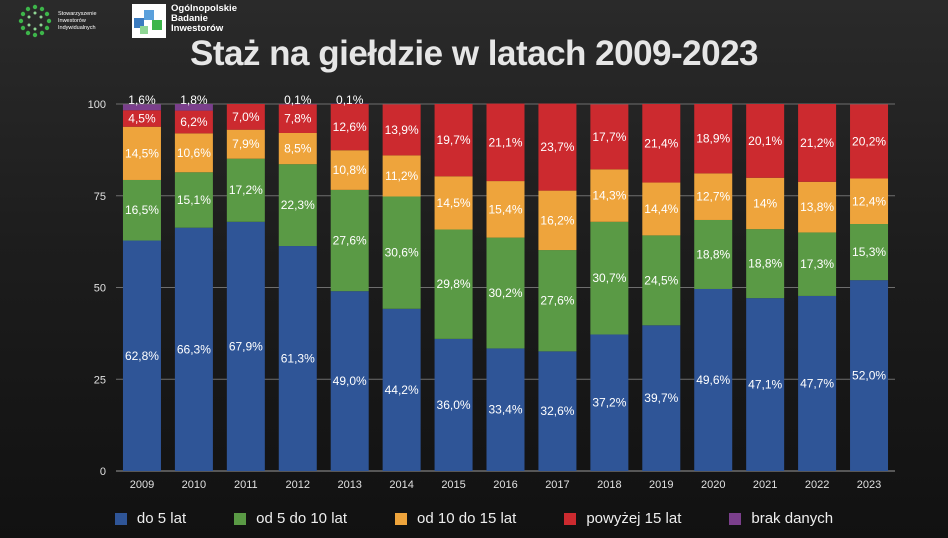 This screenshot has height=538, width=948. I want to click on data-label: 23,7%, so click(557, 147).